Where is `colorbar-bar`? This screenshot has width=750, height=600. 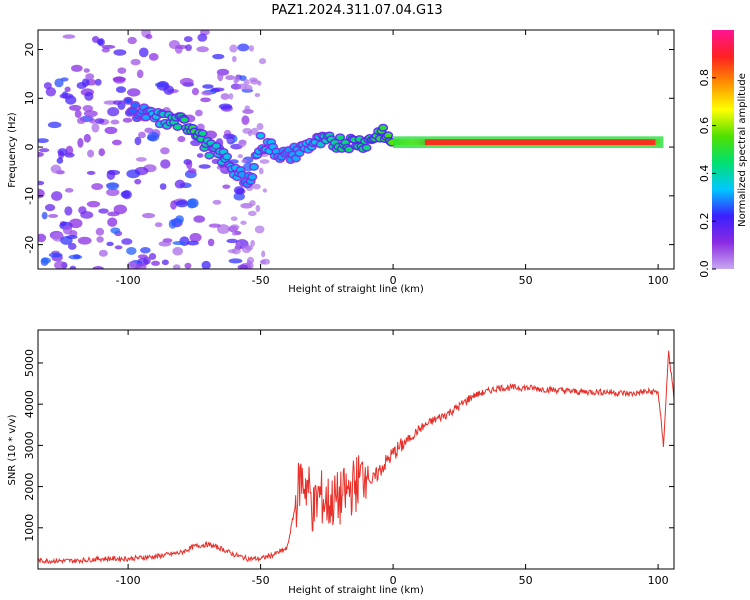 colorbar-bar is located at coordinates (723, 149).